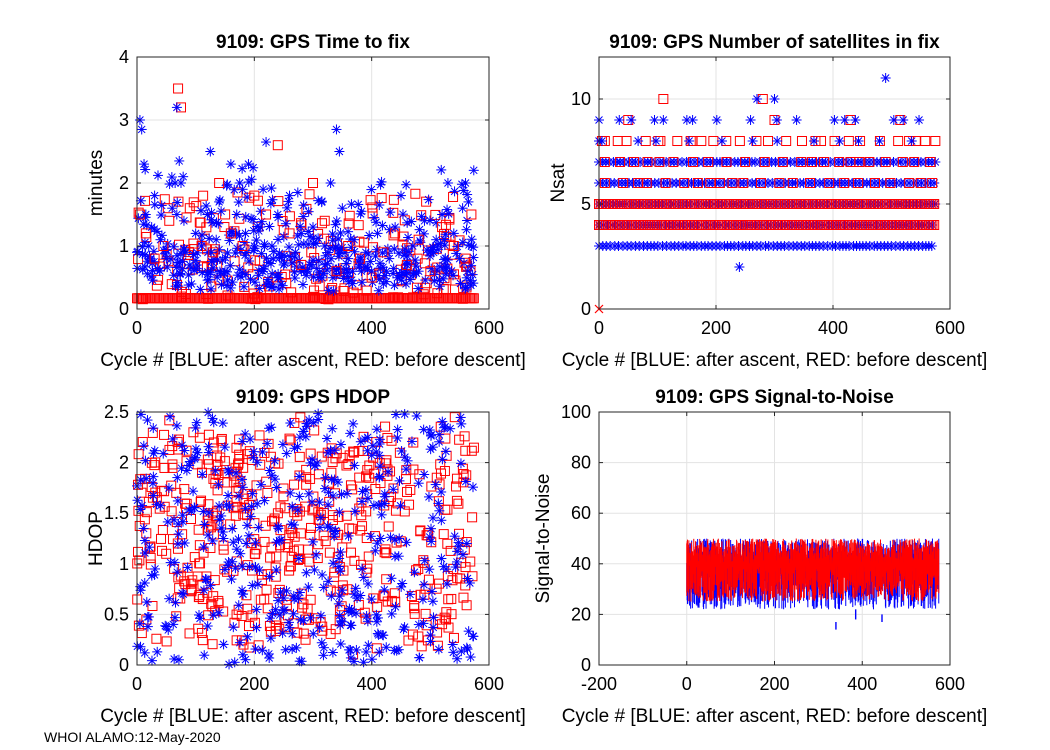 Image resolution: width=1050 pixels, height=750 pixels. What do you see at coordinates (813, 570) in the screenshot?
I see `series-red` at bounding box center [813, 570].